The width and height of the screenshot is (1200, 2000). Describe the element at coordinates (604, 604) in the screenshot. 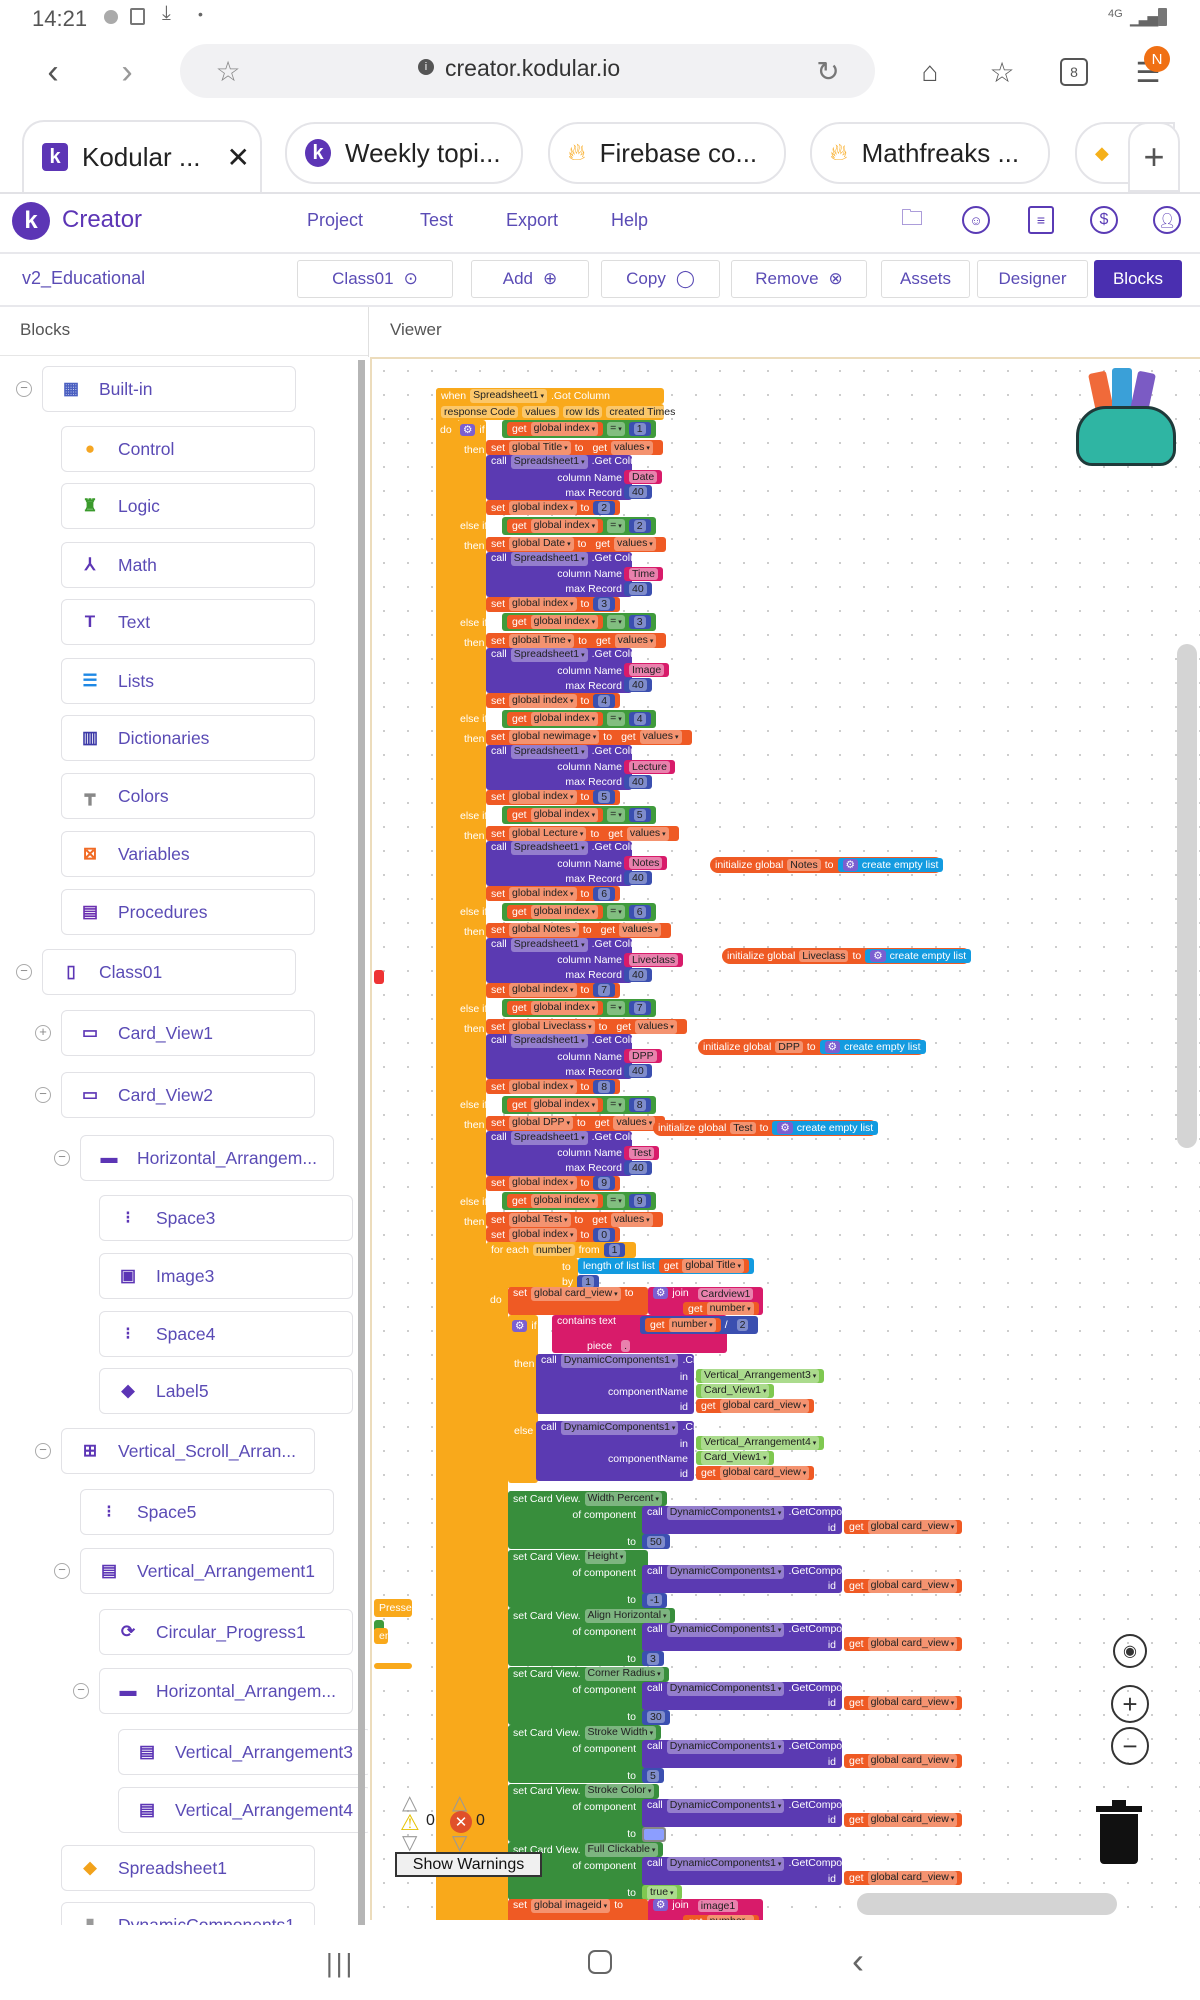

I see `number-value: 3` at that location.